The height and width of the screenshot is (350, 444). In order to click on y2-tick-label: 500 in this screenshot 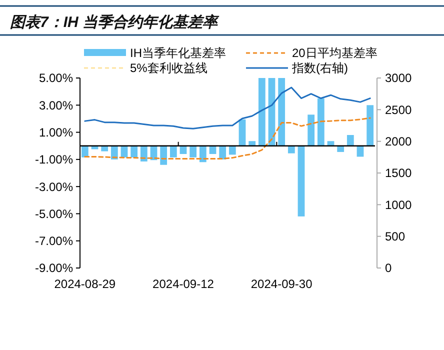, I will do `click(395, 237)`.